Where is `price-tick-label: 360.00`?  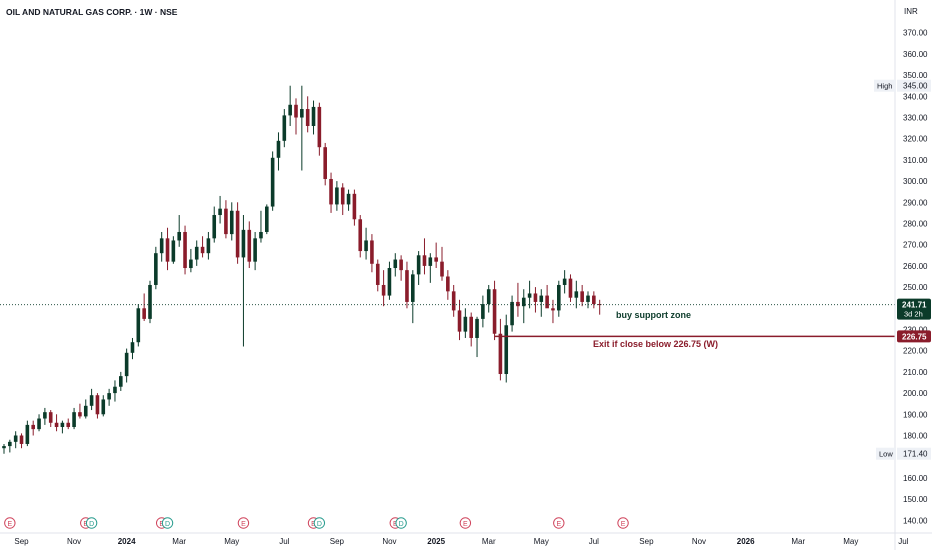 price-tick-label: 360.00 is located at coordinates (915, 54).